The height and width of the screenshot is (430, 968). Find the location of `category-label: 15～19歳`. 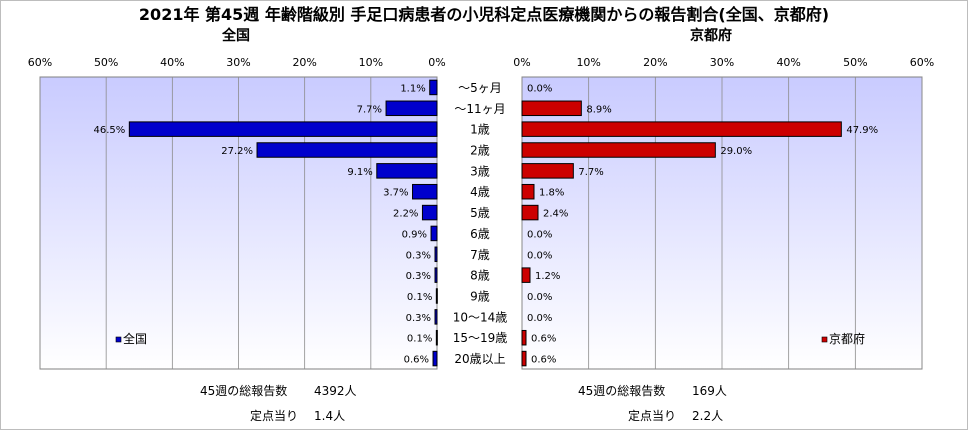

category-label: 15～19歳 is located at coordinates (480, 338).